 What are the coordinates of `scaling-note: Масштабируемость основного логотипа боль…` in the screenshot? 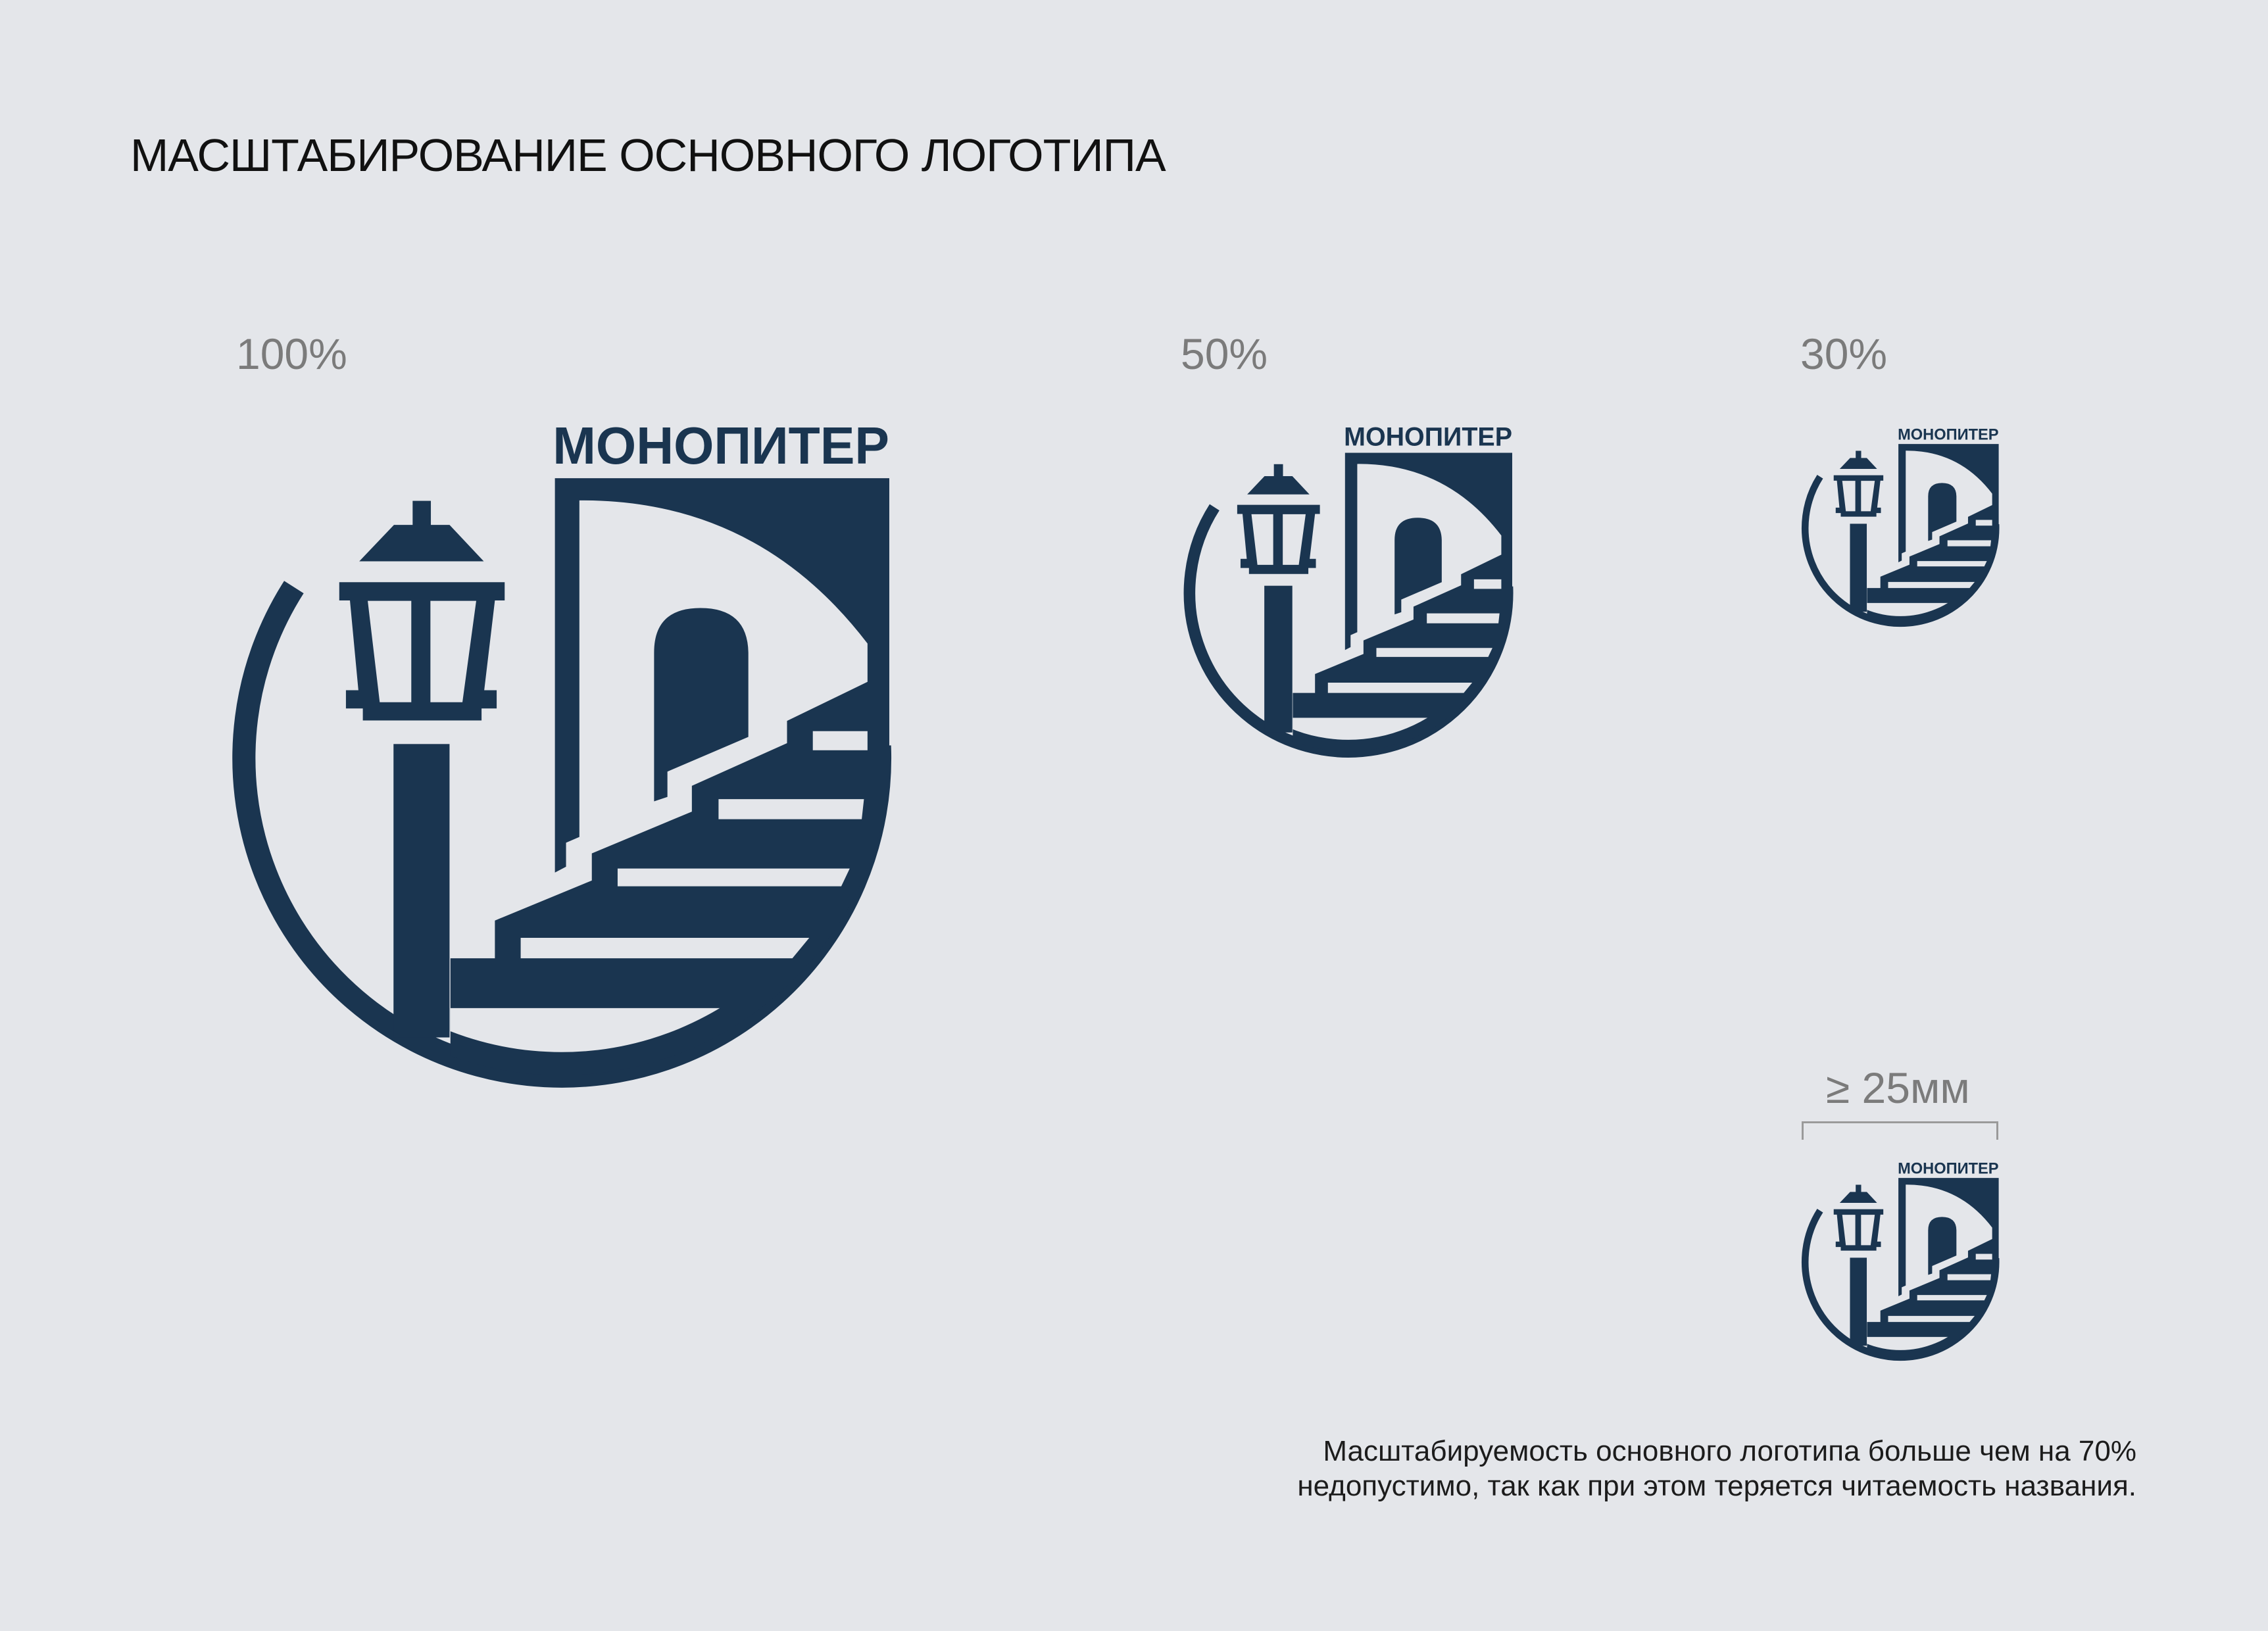 It's located at (1717, 1469).